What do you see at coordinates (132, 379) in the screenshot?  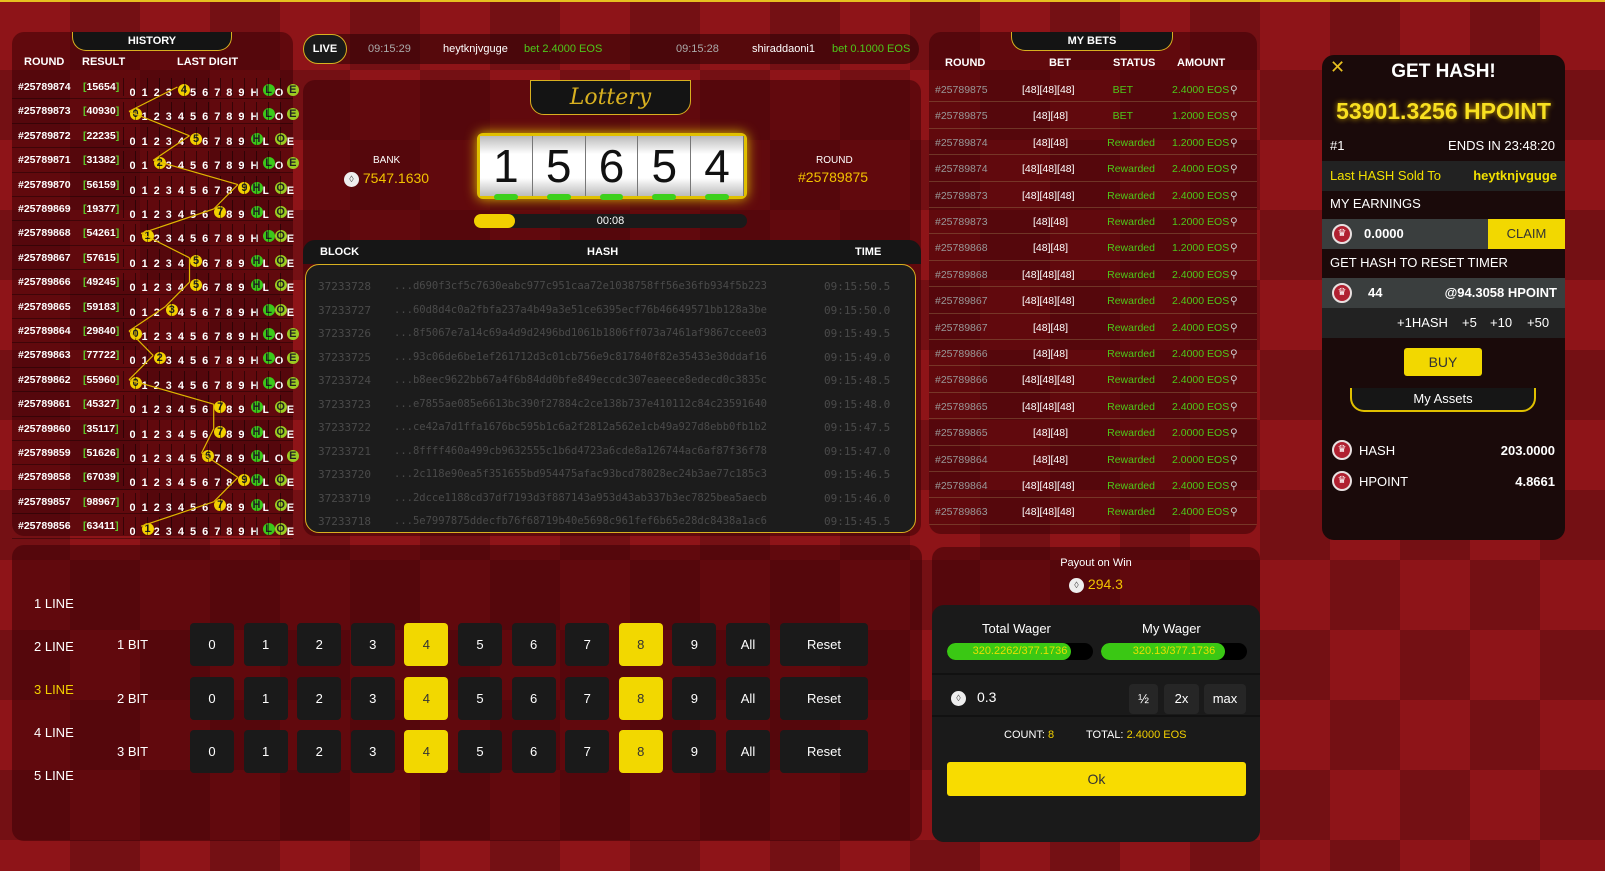 I see `digit-cell: 0` at bounding box center [132, 379].